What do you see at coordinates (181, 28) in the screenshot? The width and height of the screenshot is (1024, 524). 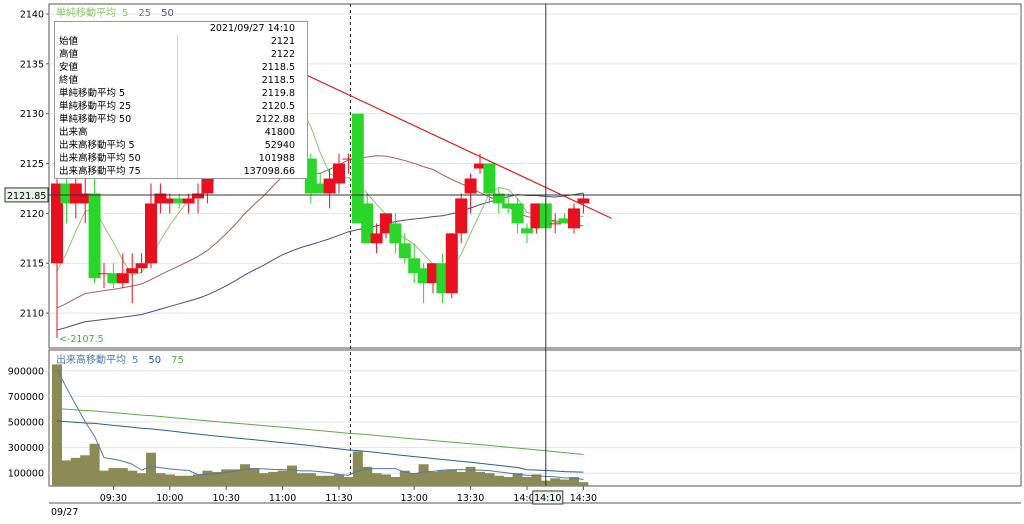 I see `info-date: 2021/09/27 14:10` at bounding box center [181, 28].